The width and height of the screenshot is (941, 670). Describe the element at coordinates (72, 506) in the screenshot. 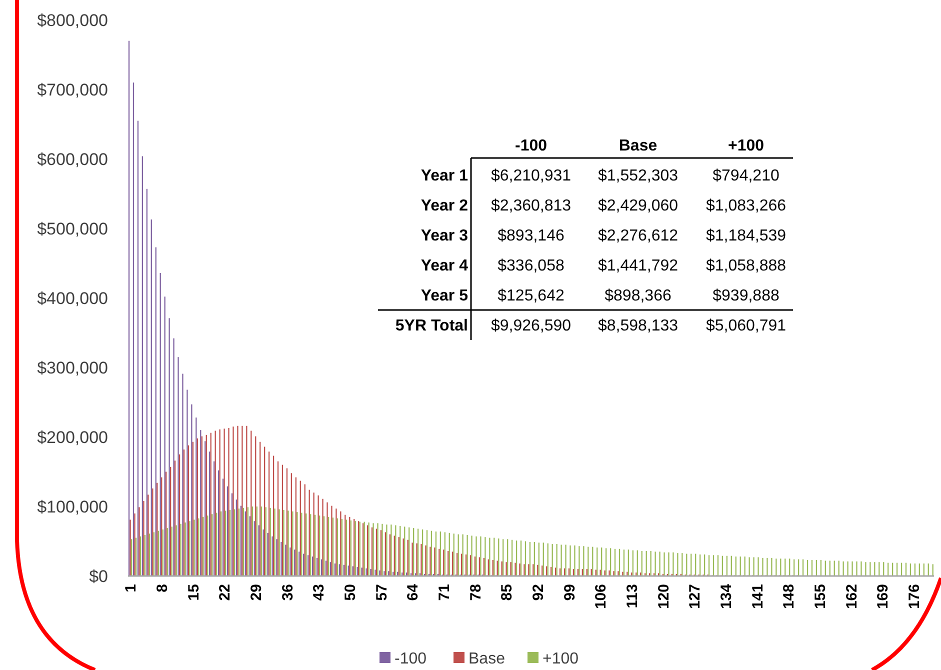

I see `y-tick-label: $100,000` at that location.